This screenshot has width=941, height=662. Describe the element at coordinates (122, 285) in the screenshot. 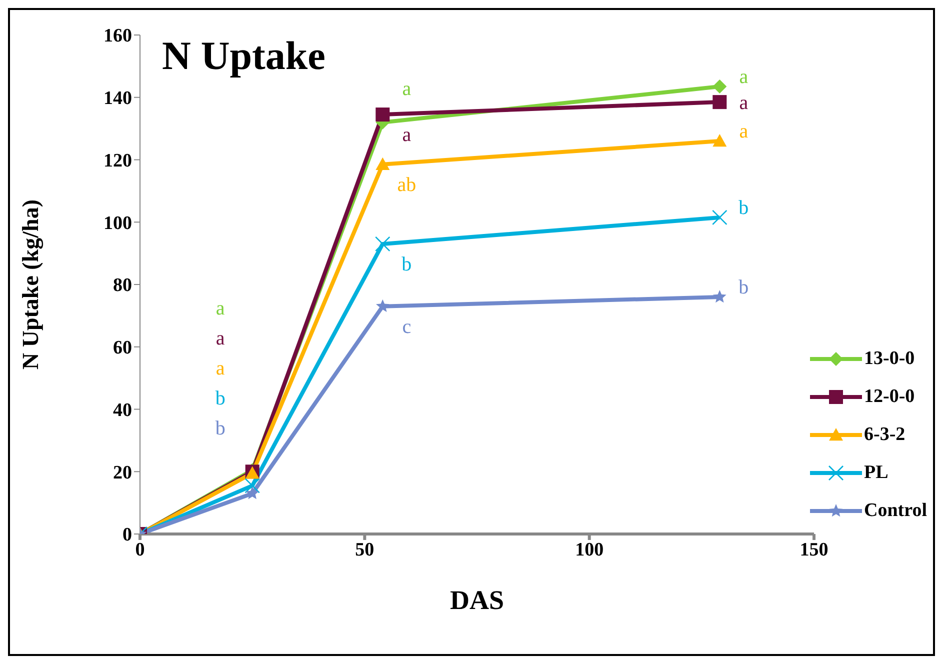

I see `y-tick-label: 80` at that location.